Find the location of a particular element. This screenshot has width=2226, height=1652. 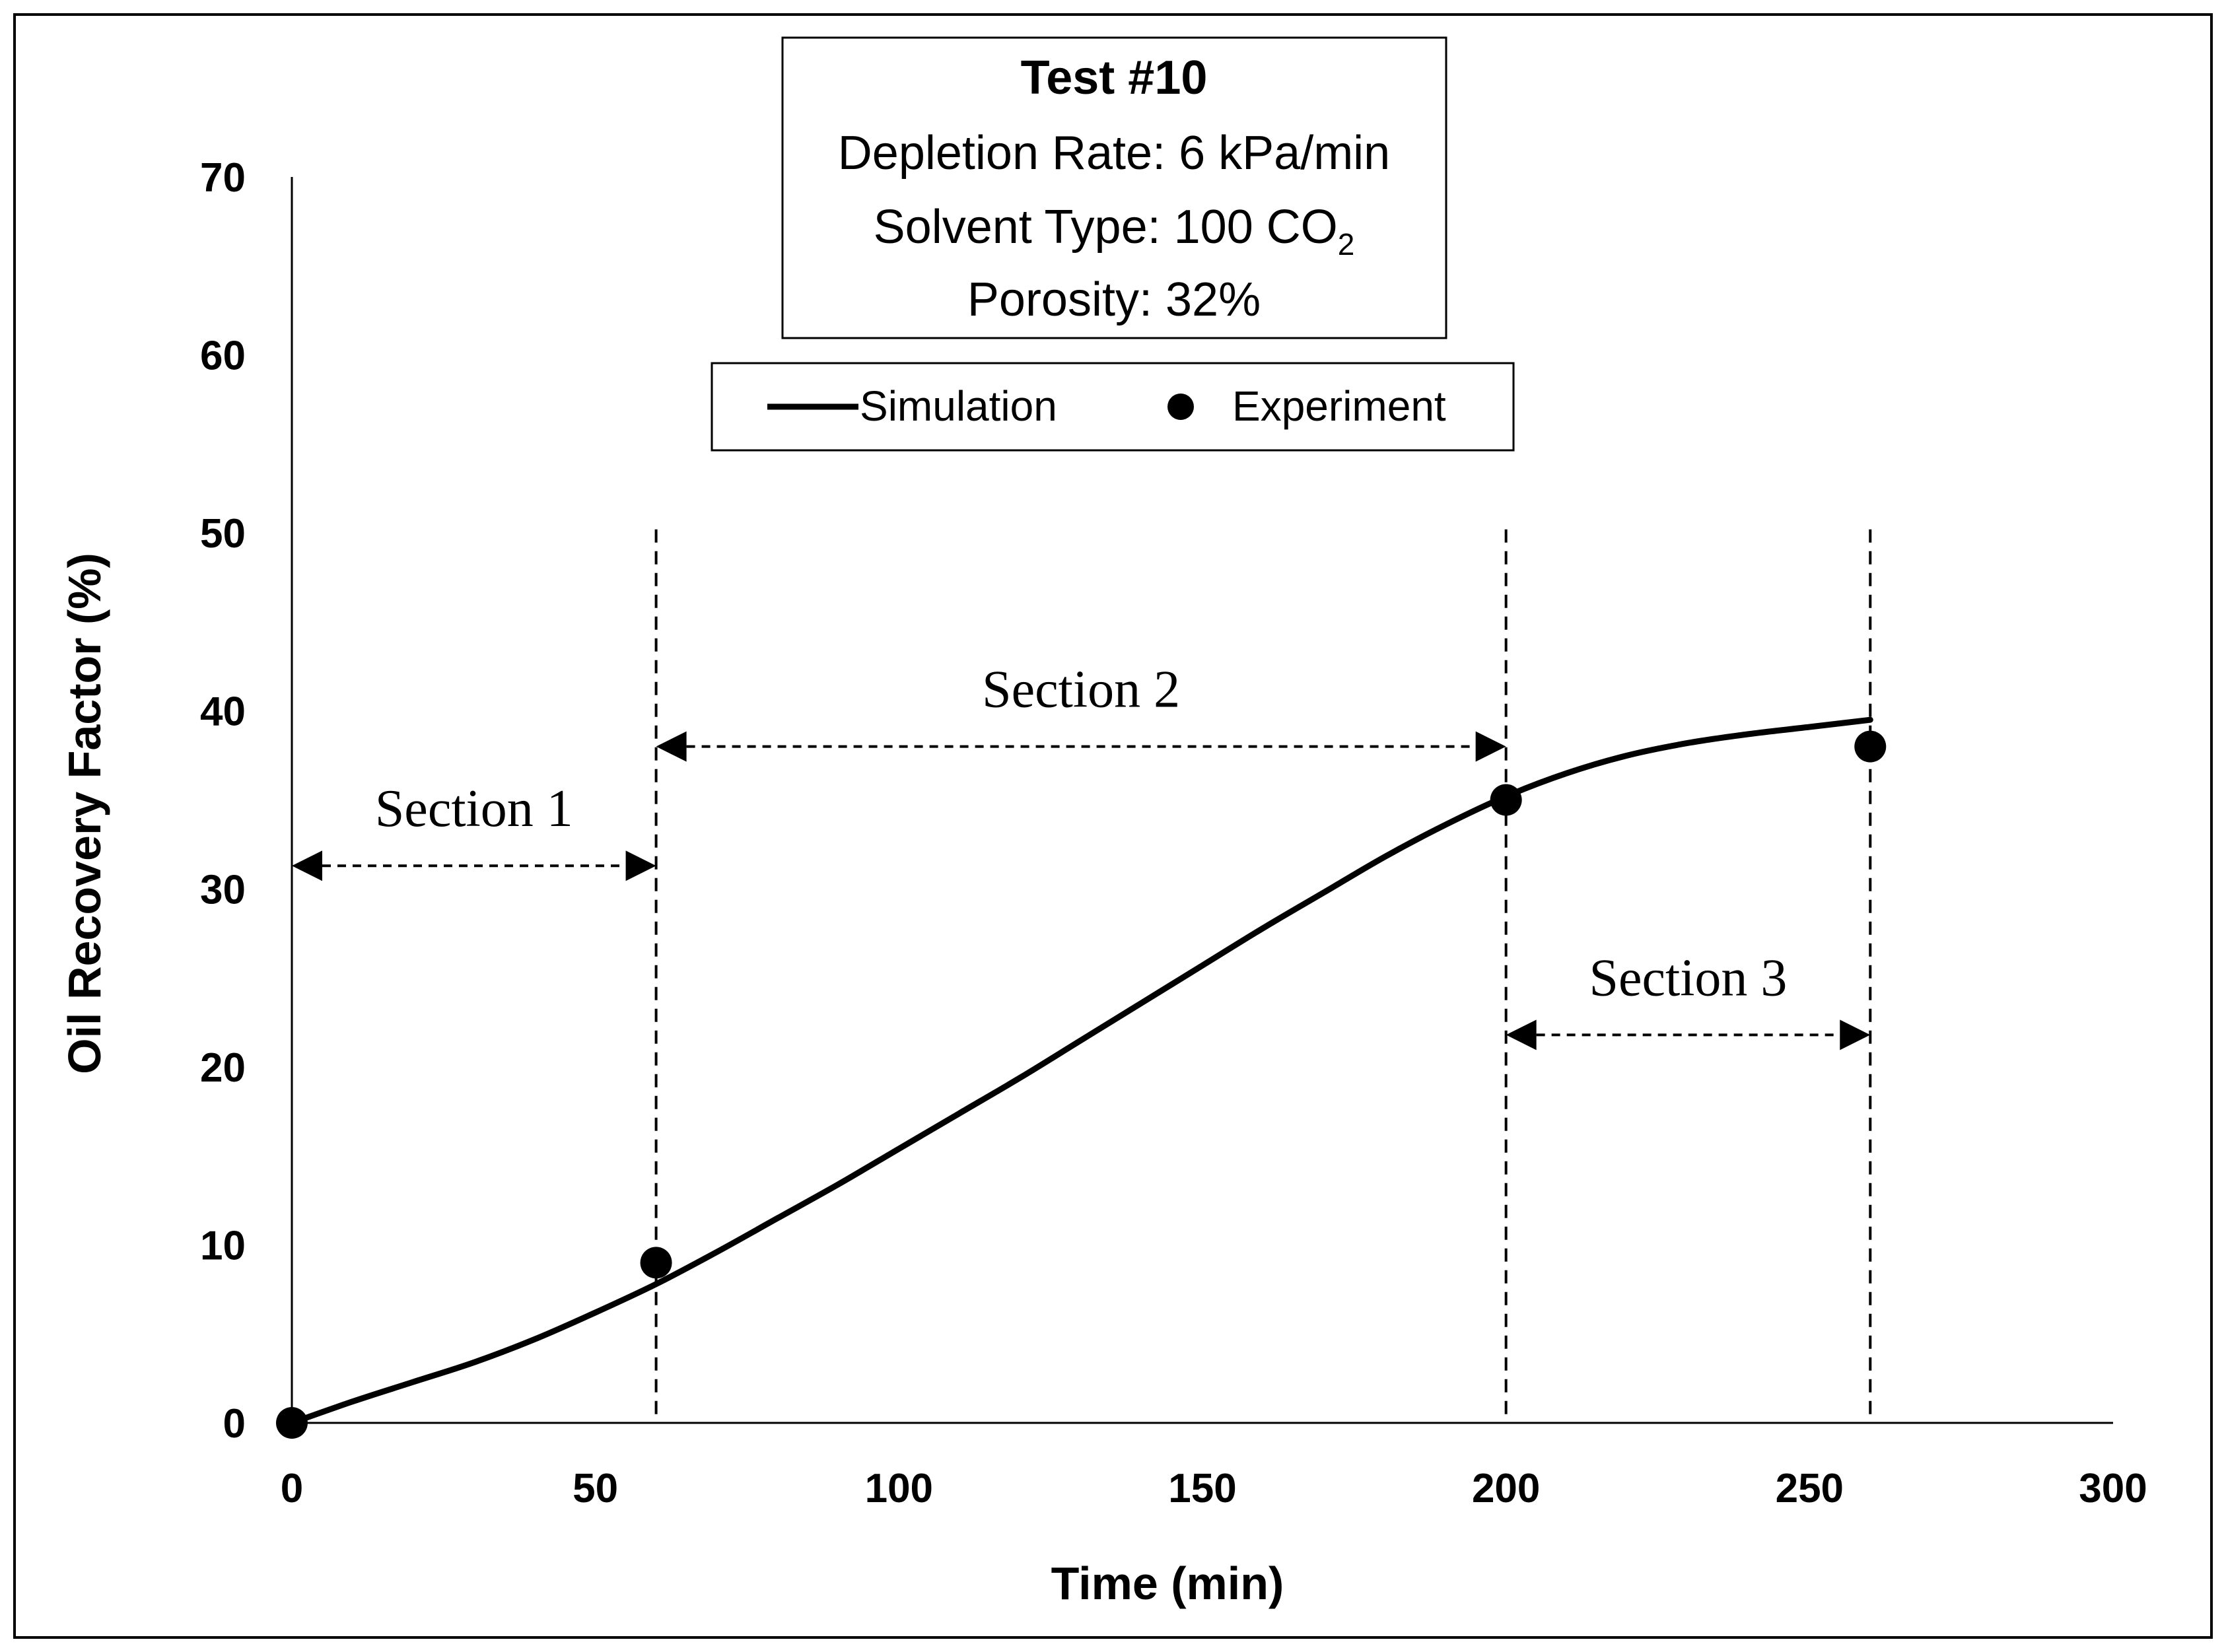

solvent-type-subscript: 2 is located at coordinates (1346, 244).